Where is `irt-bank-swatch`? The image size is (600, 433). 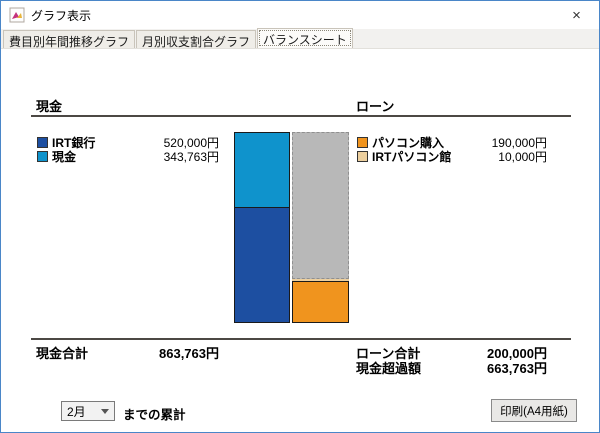 irt-bank-swatch is located at coordinates (42, 142).